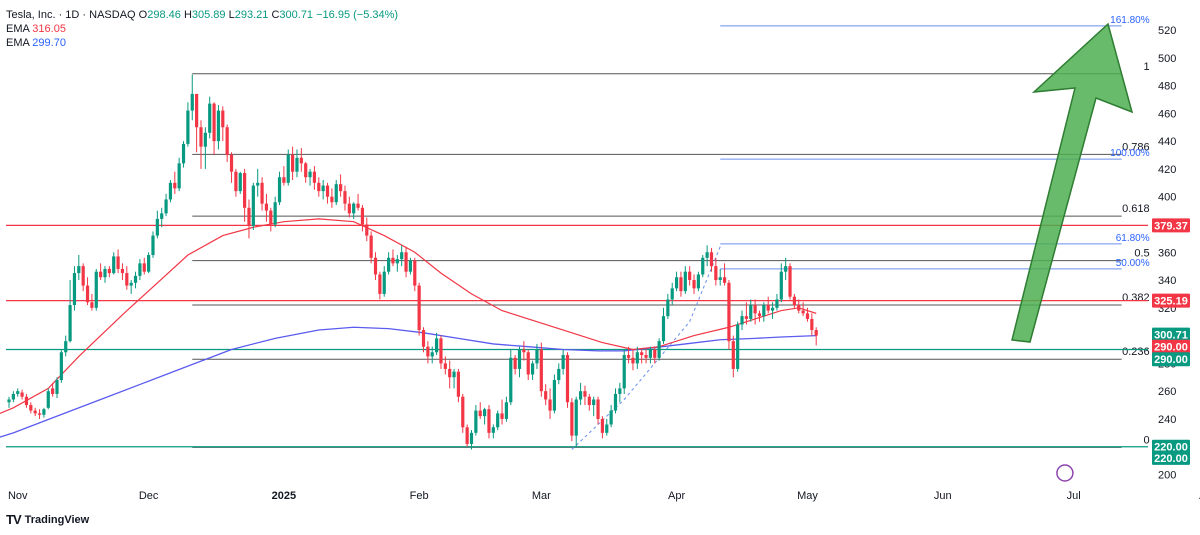 This screenshot has width=1200, height=535. Describe the element at coordinates (202, 43) in the screenshot. I see `ema-row-slow: EMA 299.70` at that location.